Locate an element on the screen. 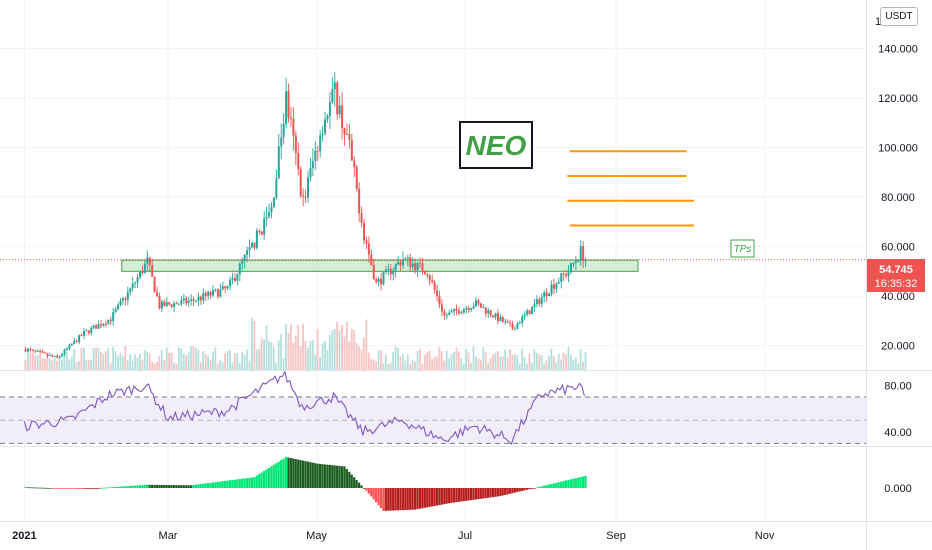  currency-selector: USDT is located at coordinates (899, 16).